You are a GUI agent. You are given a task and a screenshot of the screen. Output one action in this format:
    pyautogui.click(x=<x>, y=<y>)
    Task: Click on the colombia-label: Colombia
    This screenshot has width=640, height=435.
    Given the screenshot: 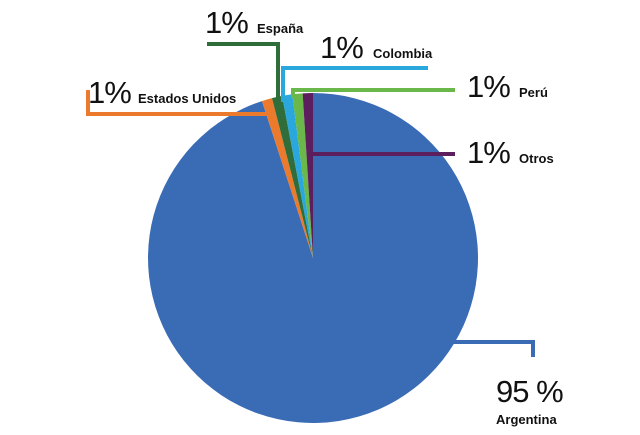 What is the action you would take?
    pyautogui.click(x=403, y=53)
    